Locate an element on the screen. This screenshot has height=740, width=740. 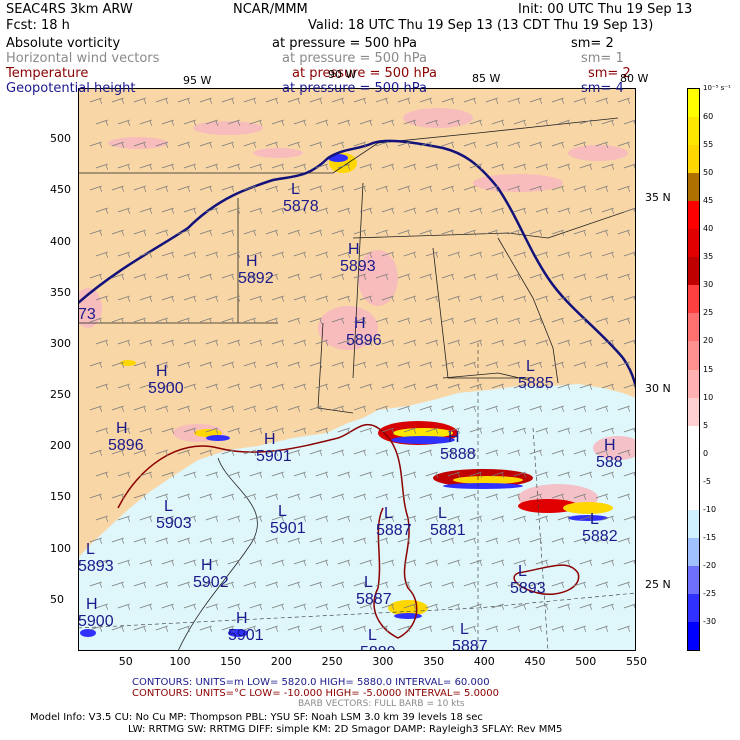
height-center-value: 5889 is located at coordinates (378, 647).